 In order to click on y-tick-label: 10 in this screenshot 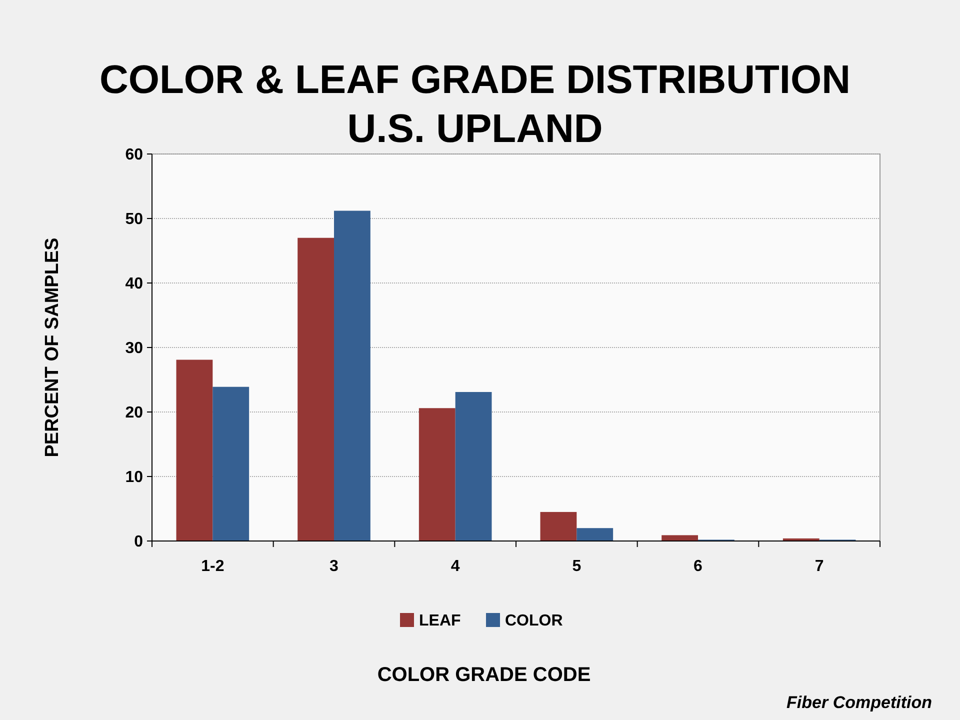, I will do `click(134, 477)`.